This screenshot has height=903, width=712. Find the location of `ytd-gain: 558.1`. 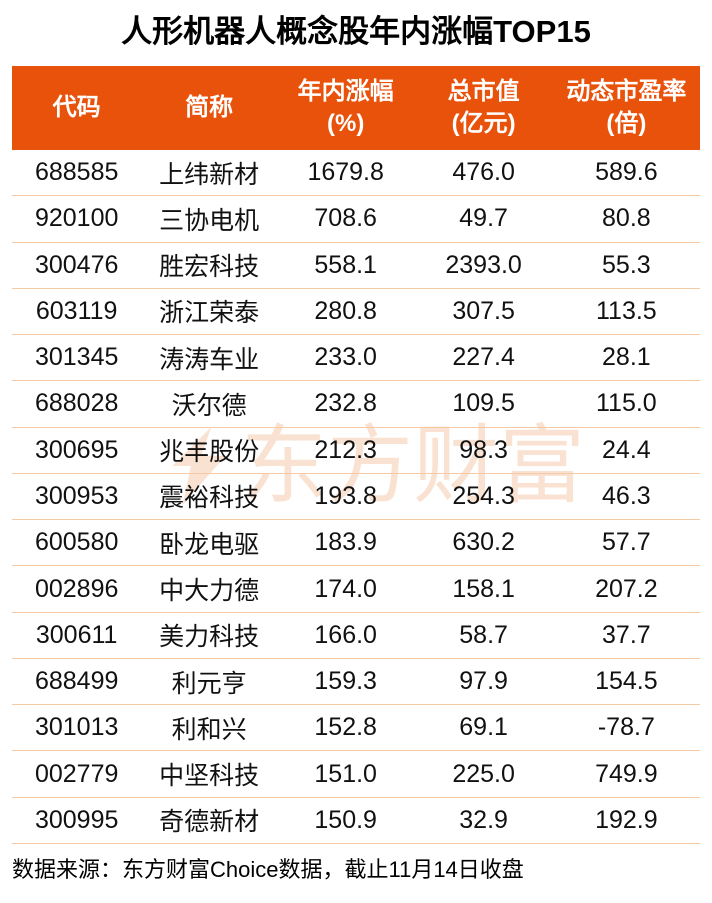

ytd-gain: 558.1 is located at coordinates (345, 264).